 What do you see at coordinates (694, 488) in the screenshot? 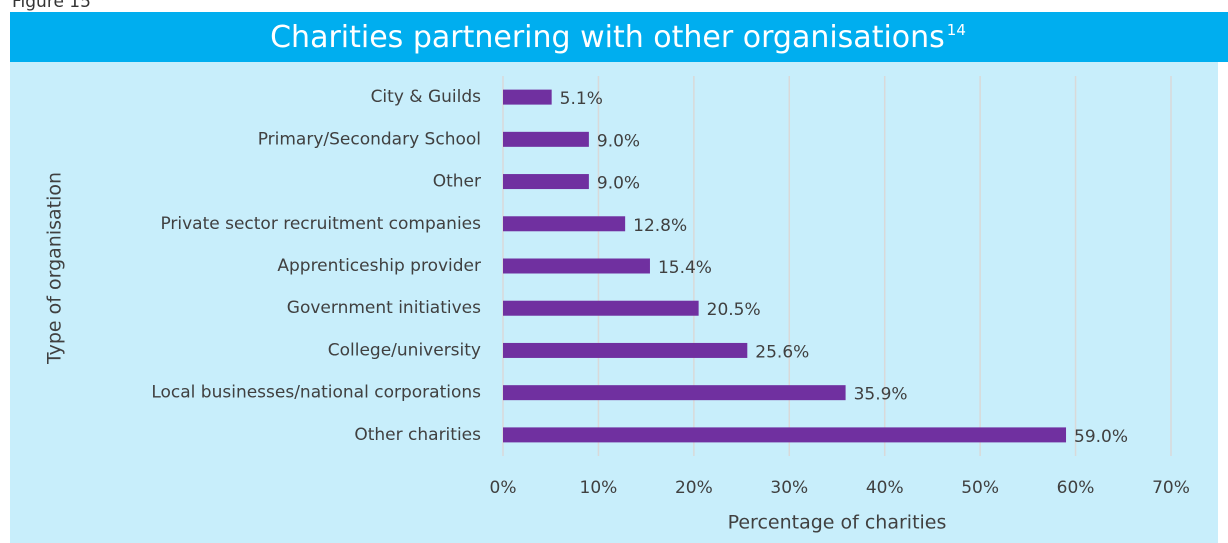
I see `x-tick-label: 20%` at bounding box center [694, 488].